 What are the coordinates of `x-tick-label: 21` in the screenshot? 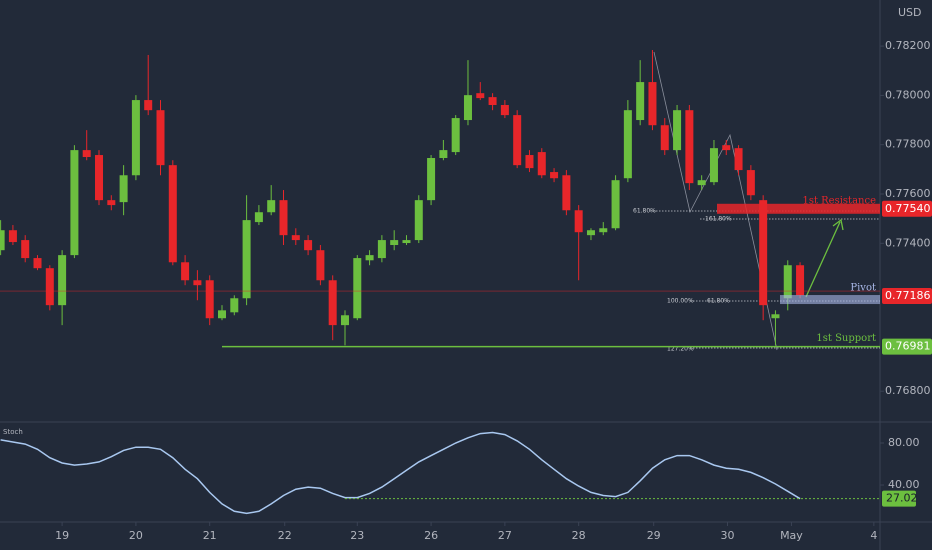 It's located at (210, 535).